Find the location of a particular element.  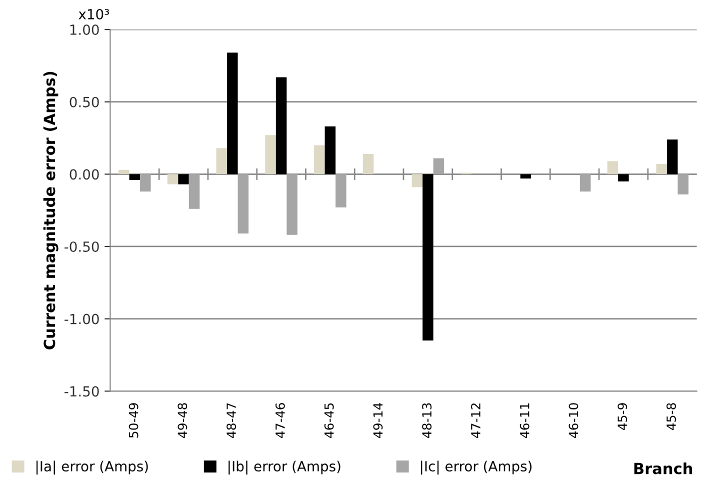

x-tick-label: 47-46 is located at coordinates (280, 420).